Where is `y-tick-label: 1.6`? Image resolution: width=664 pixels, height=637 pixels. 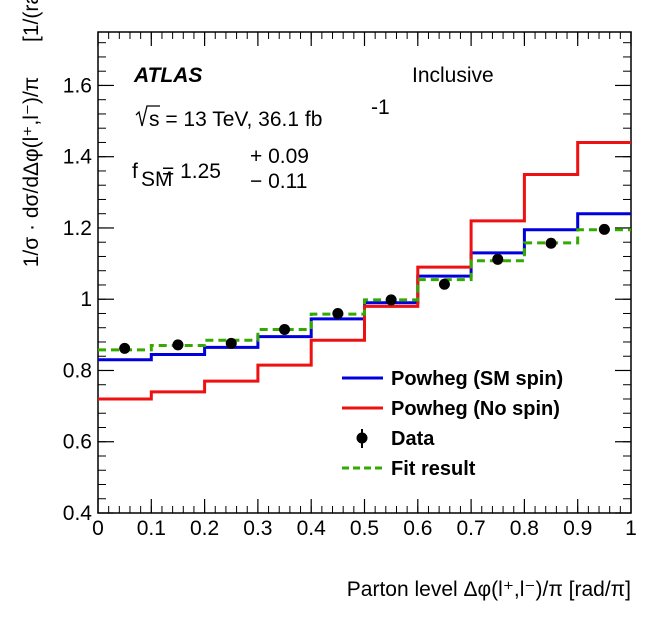 y-tick-label: 1.6 is located at coordinates (77, 85).